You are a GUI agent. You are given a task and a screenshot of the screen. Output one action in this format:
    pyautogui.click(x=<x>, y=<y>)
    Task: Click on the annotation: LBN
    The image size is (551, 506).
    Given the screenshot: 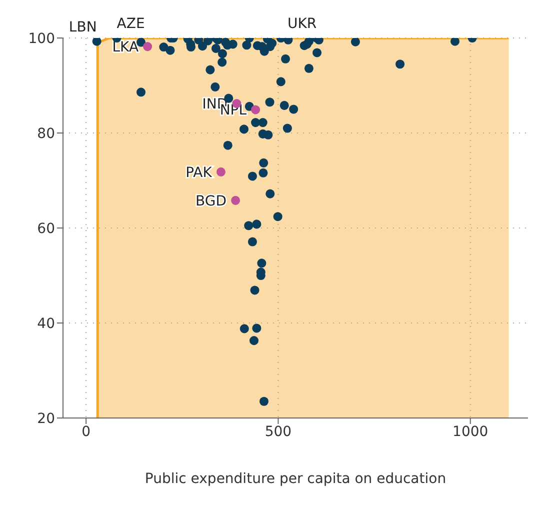 What is the action you would take?
    pyautogui.click(x=82, y=27)
    